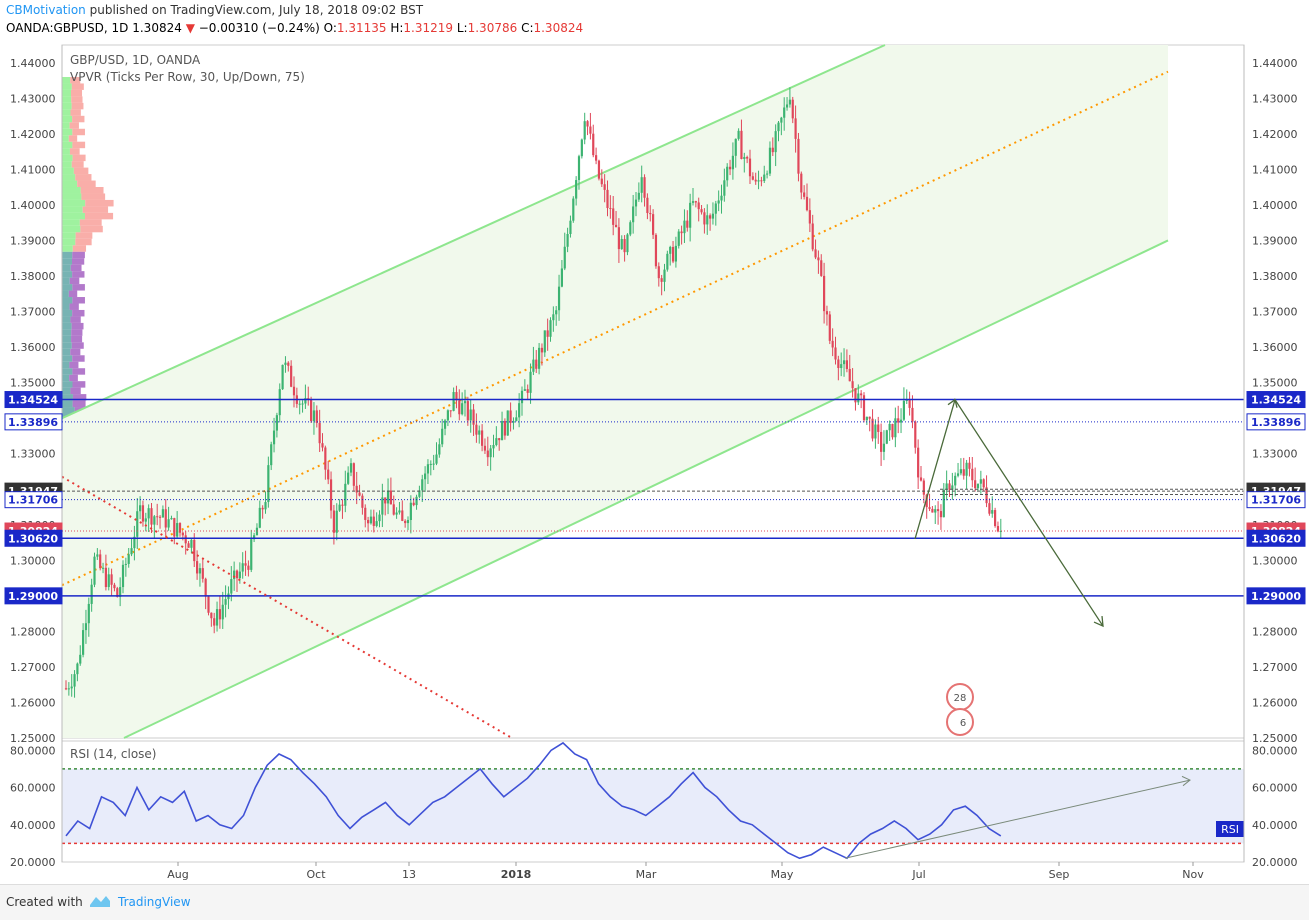 The width and height of the screenshot is (1309, 920). I want to click on y-tick-right: 1.30000, so click(1275, 560).